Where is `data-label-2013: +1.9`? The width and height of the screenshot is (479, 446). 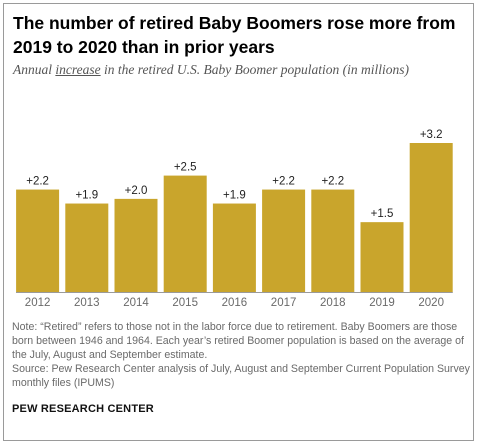 data-label-2013: +1.9 is located at coordinates (86, 196).